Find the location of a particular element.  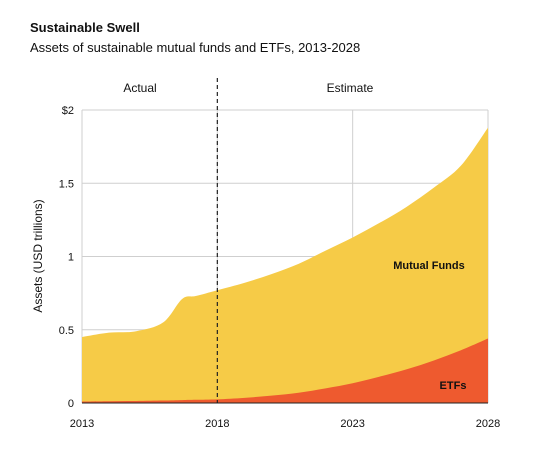

phase-label-estimate: Estimate is located at coordinates (350, 88).